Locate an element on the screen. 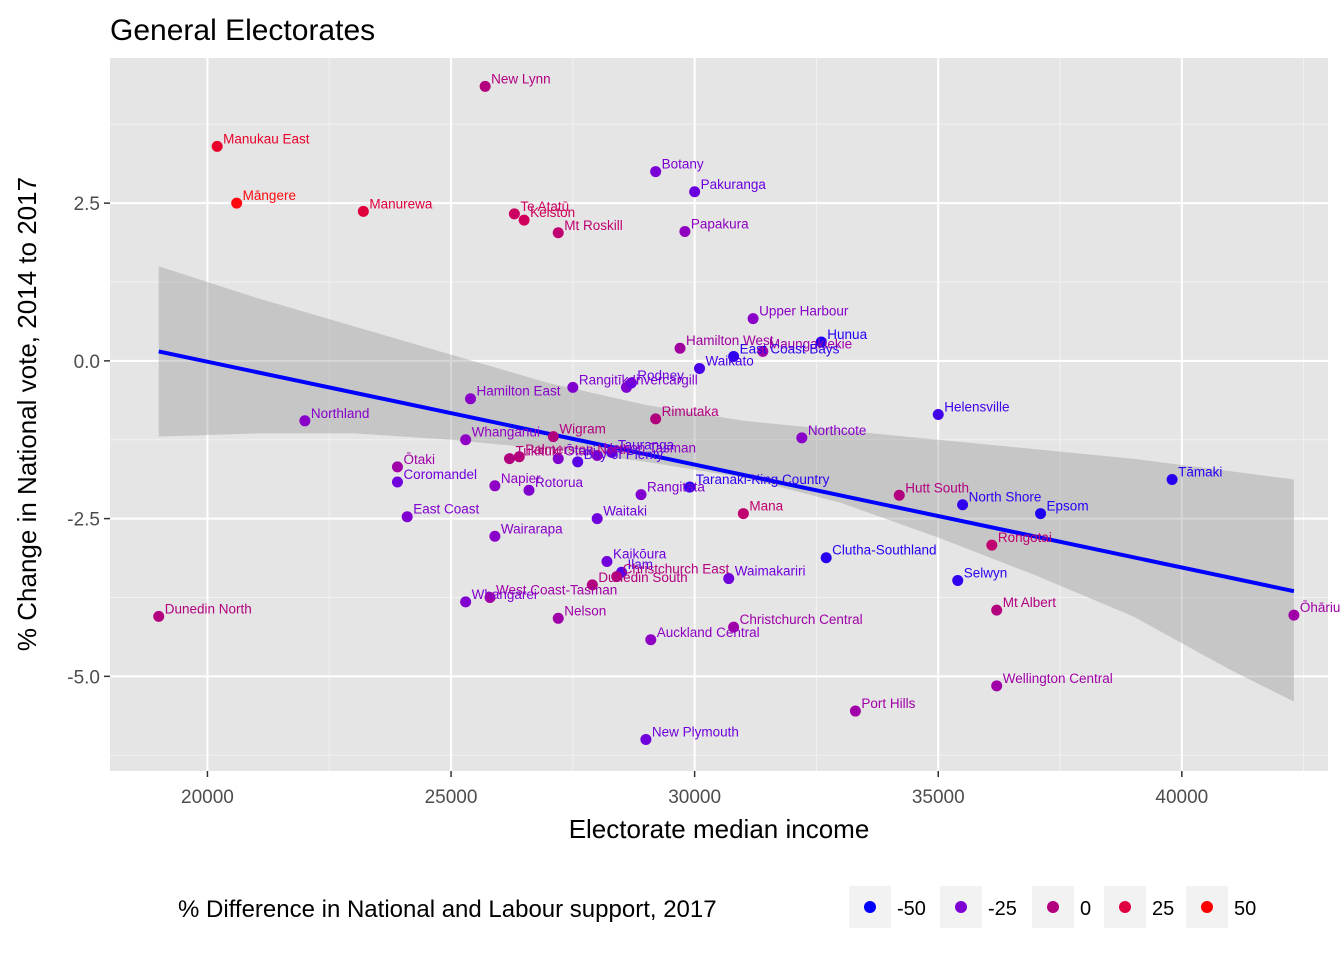 The image size is (1344, 960). point-label: Waikato is located at coordinates (730, 360).